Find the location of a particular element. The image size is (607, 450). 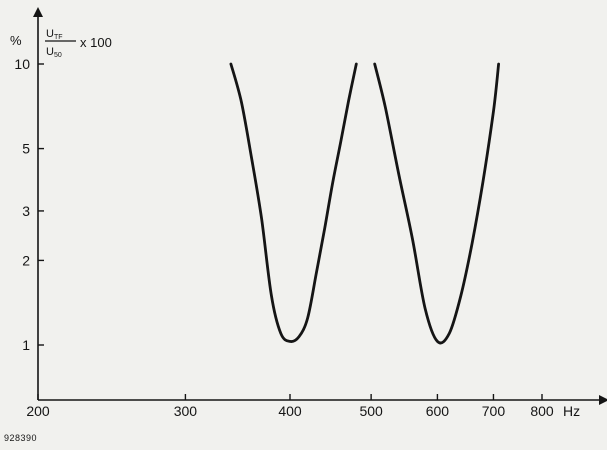

y-tick-label: 1 is located at coordinates (26, 345).